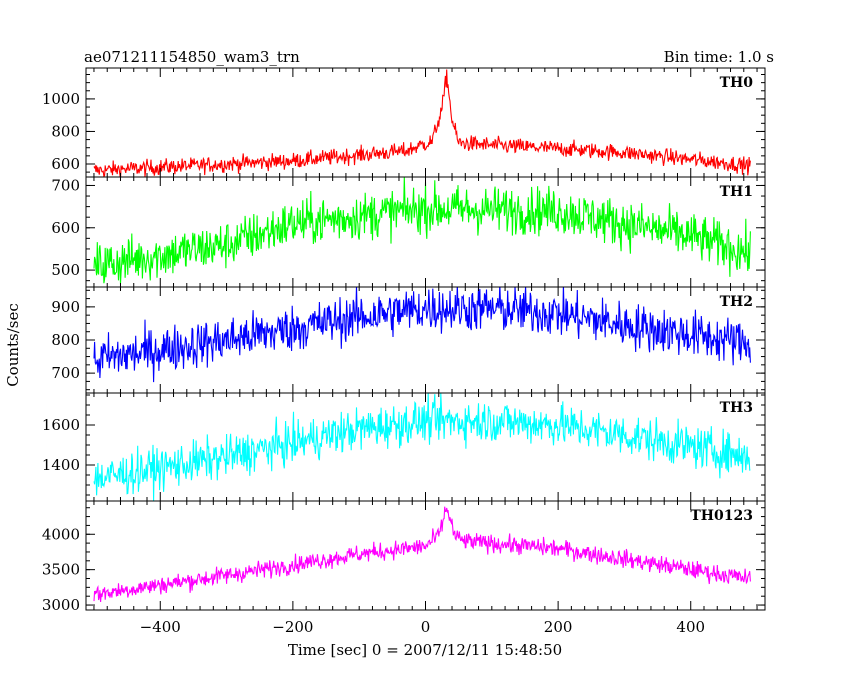 This screenshot has width=850, height=680. What do you see at coordinates (61, 425) in the screenshot?
I see `y-tick-label: 1600` at bounding box center [61, 425].